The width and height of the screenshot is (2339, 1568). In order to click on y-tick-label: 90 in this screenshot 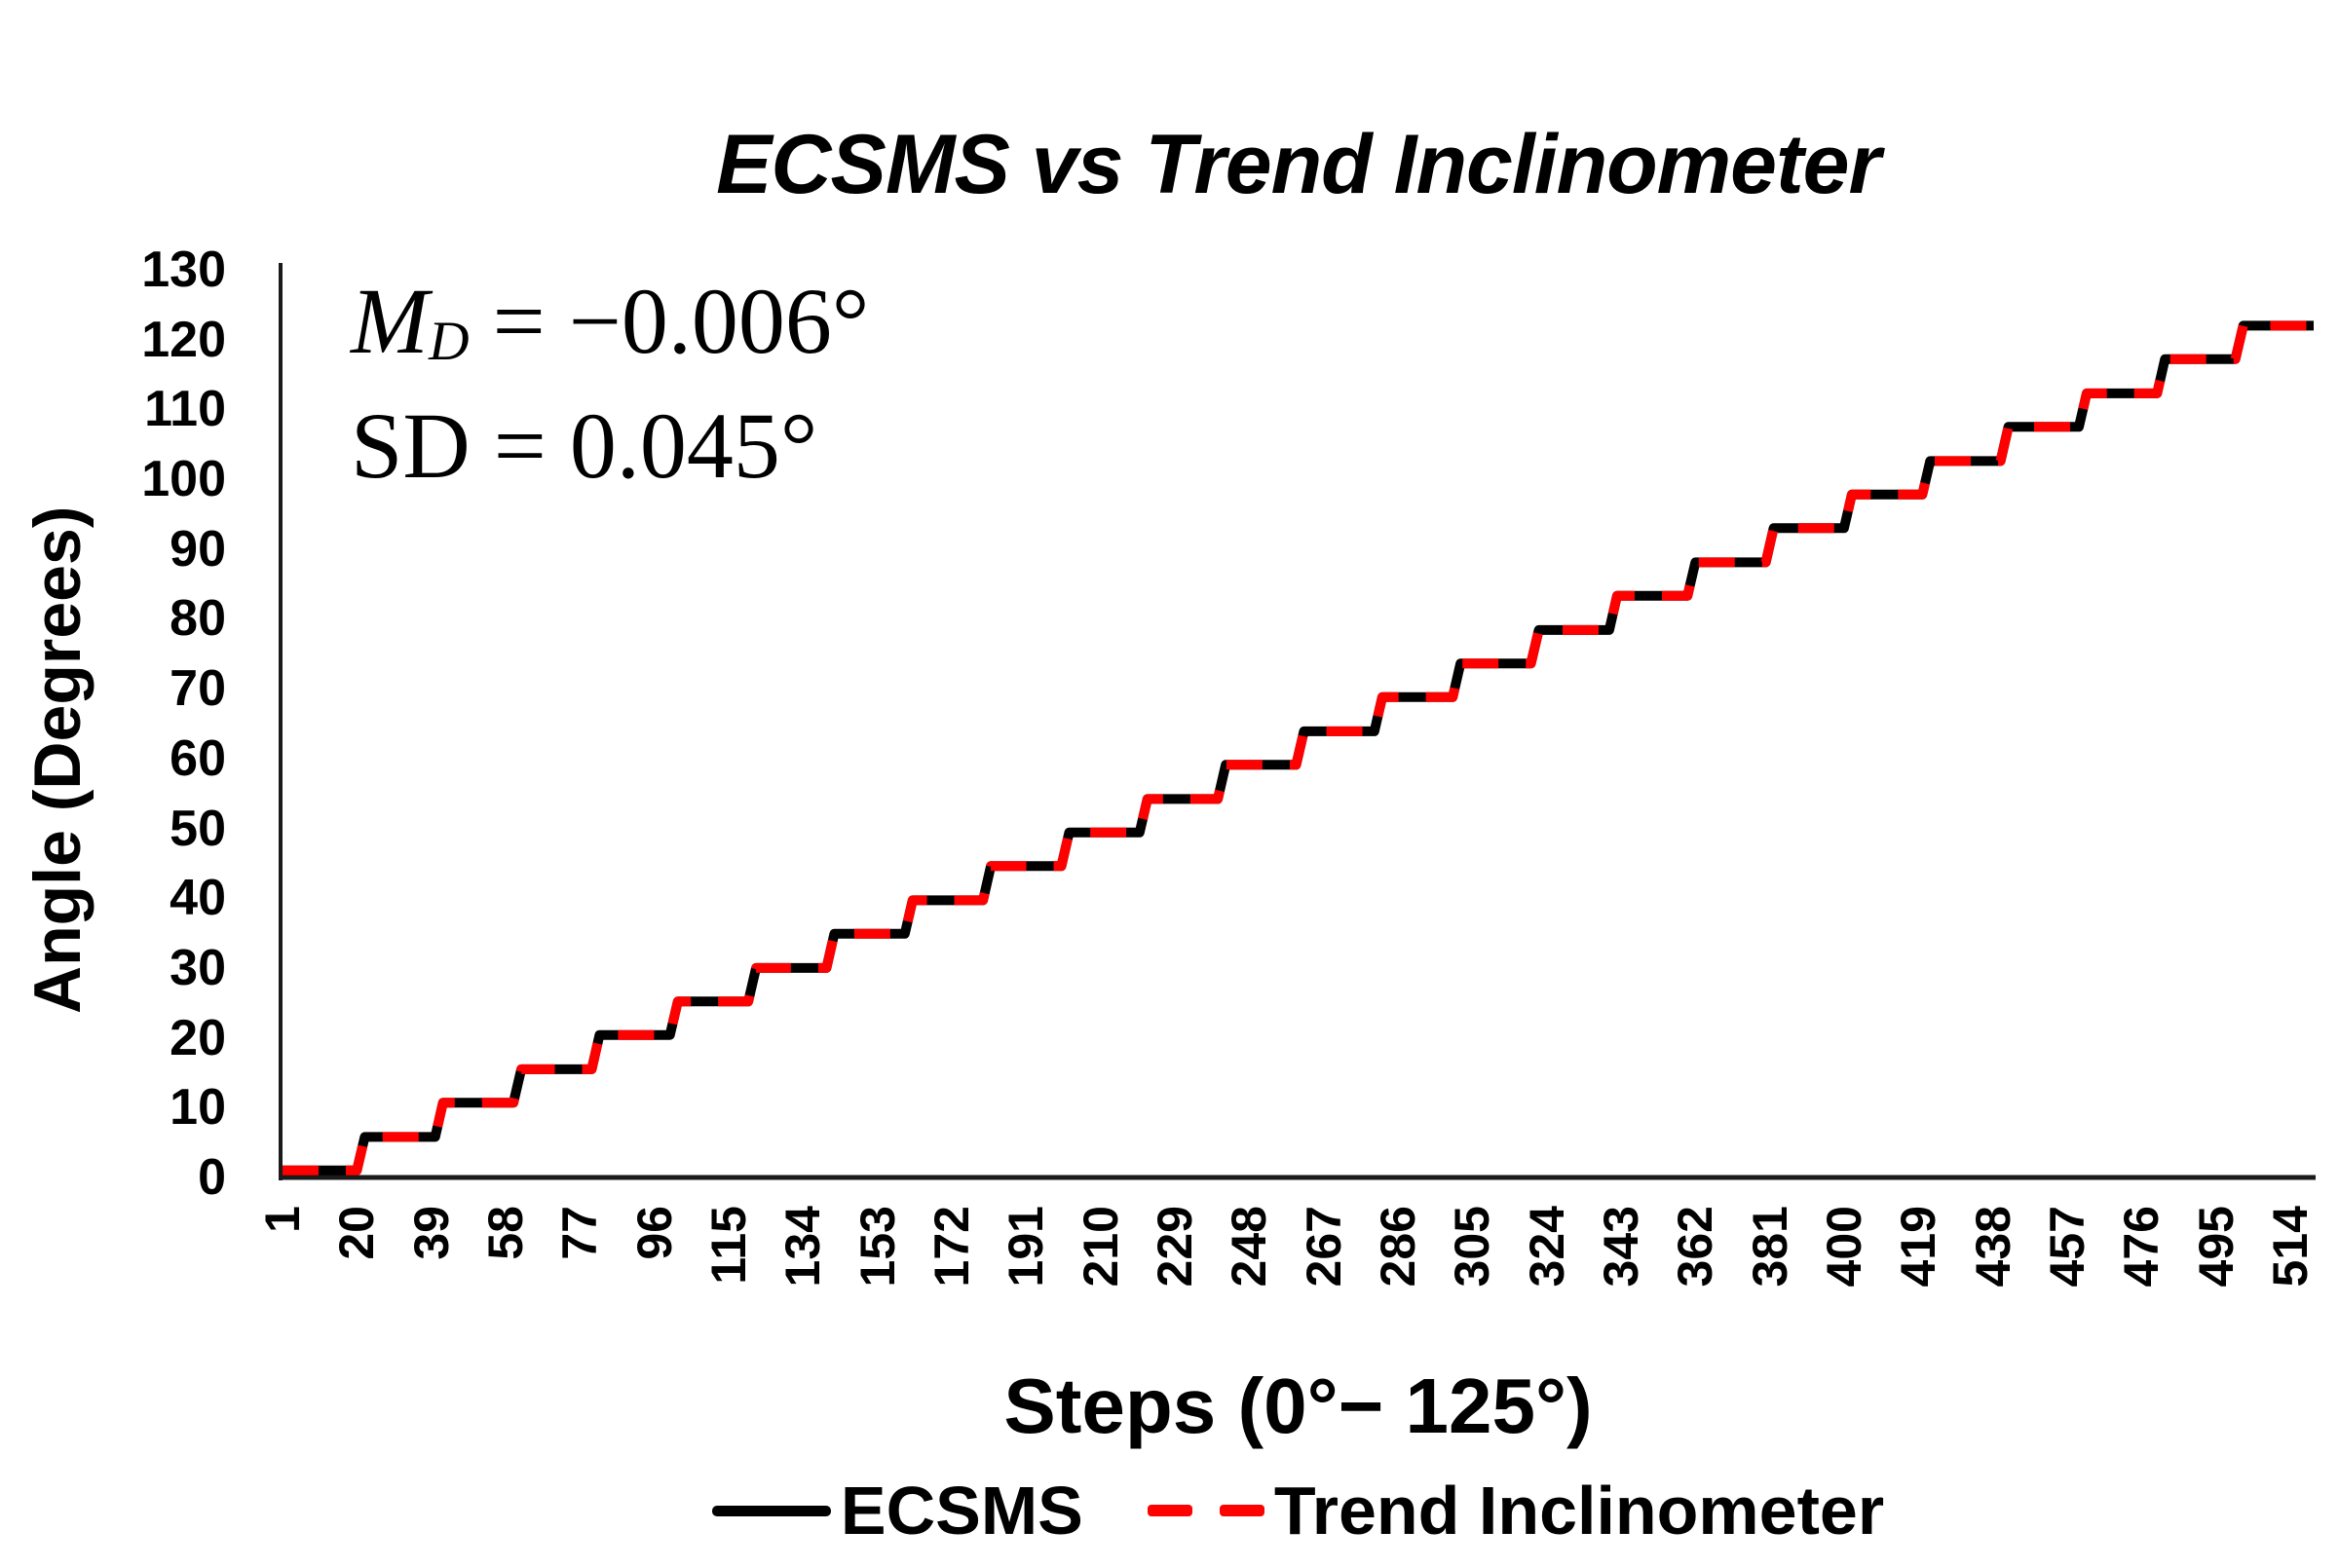, I will do `click(198, 549)`.